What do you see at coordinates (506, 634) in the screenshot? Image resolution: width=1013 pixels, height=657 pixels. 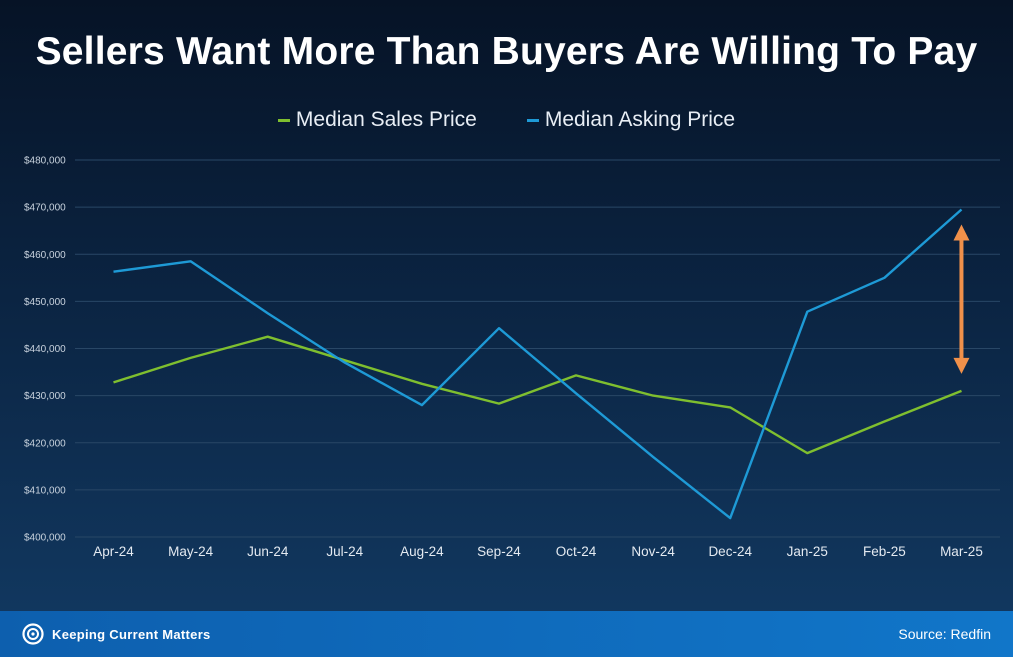 I see `footer-bar: Keeping Current Matters Source: Redfin` at bounding box center [506, 634].